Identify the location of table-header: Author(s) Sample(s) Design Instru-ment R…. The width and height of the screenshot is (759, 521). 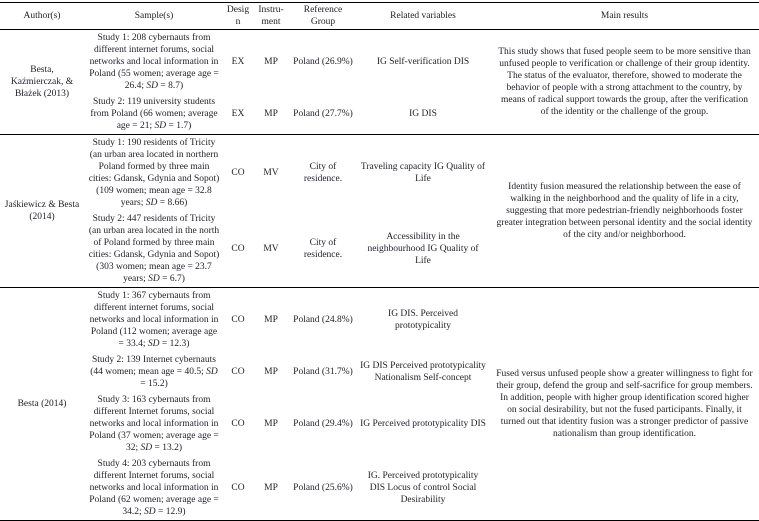
(379, 16).